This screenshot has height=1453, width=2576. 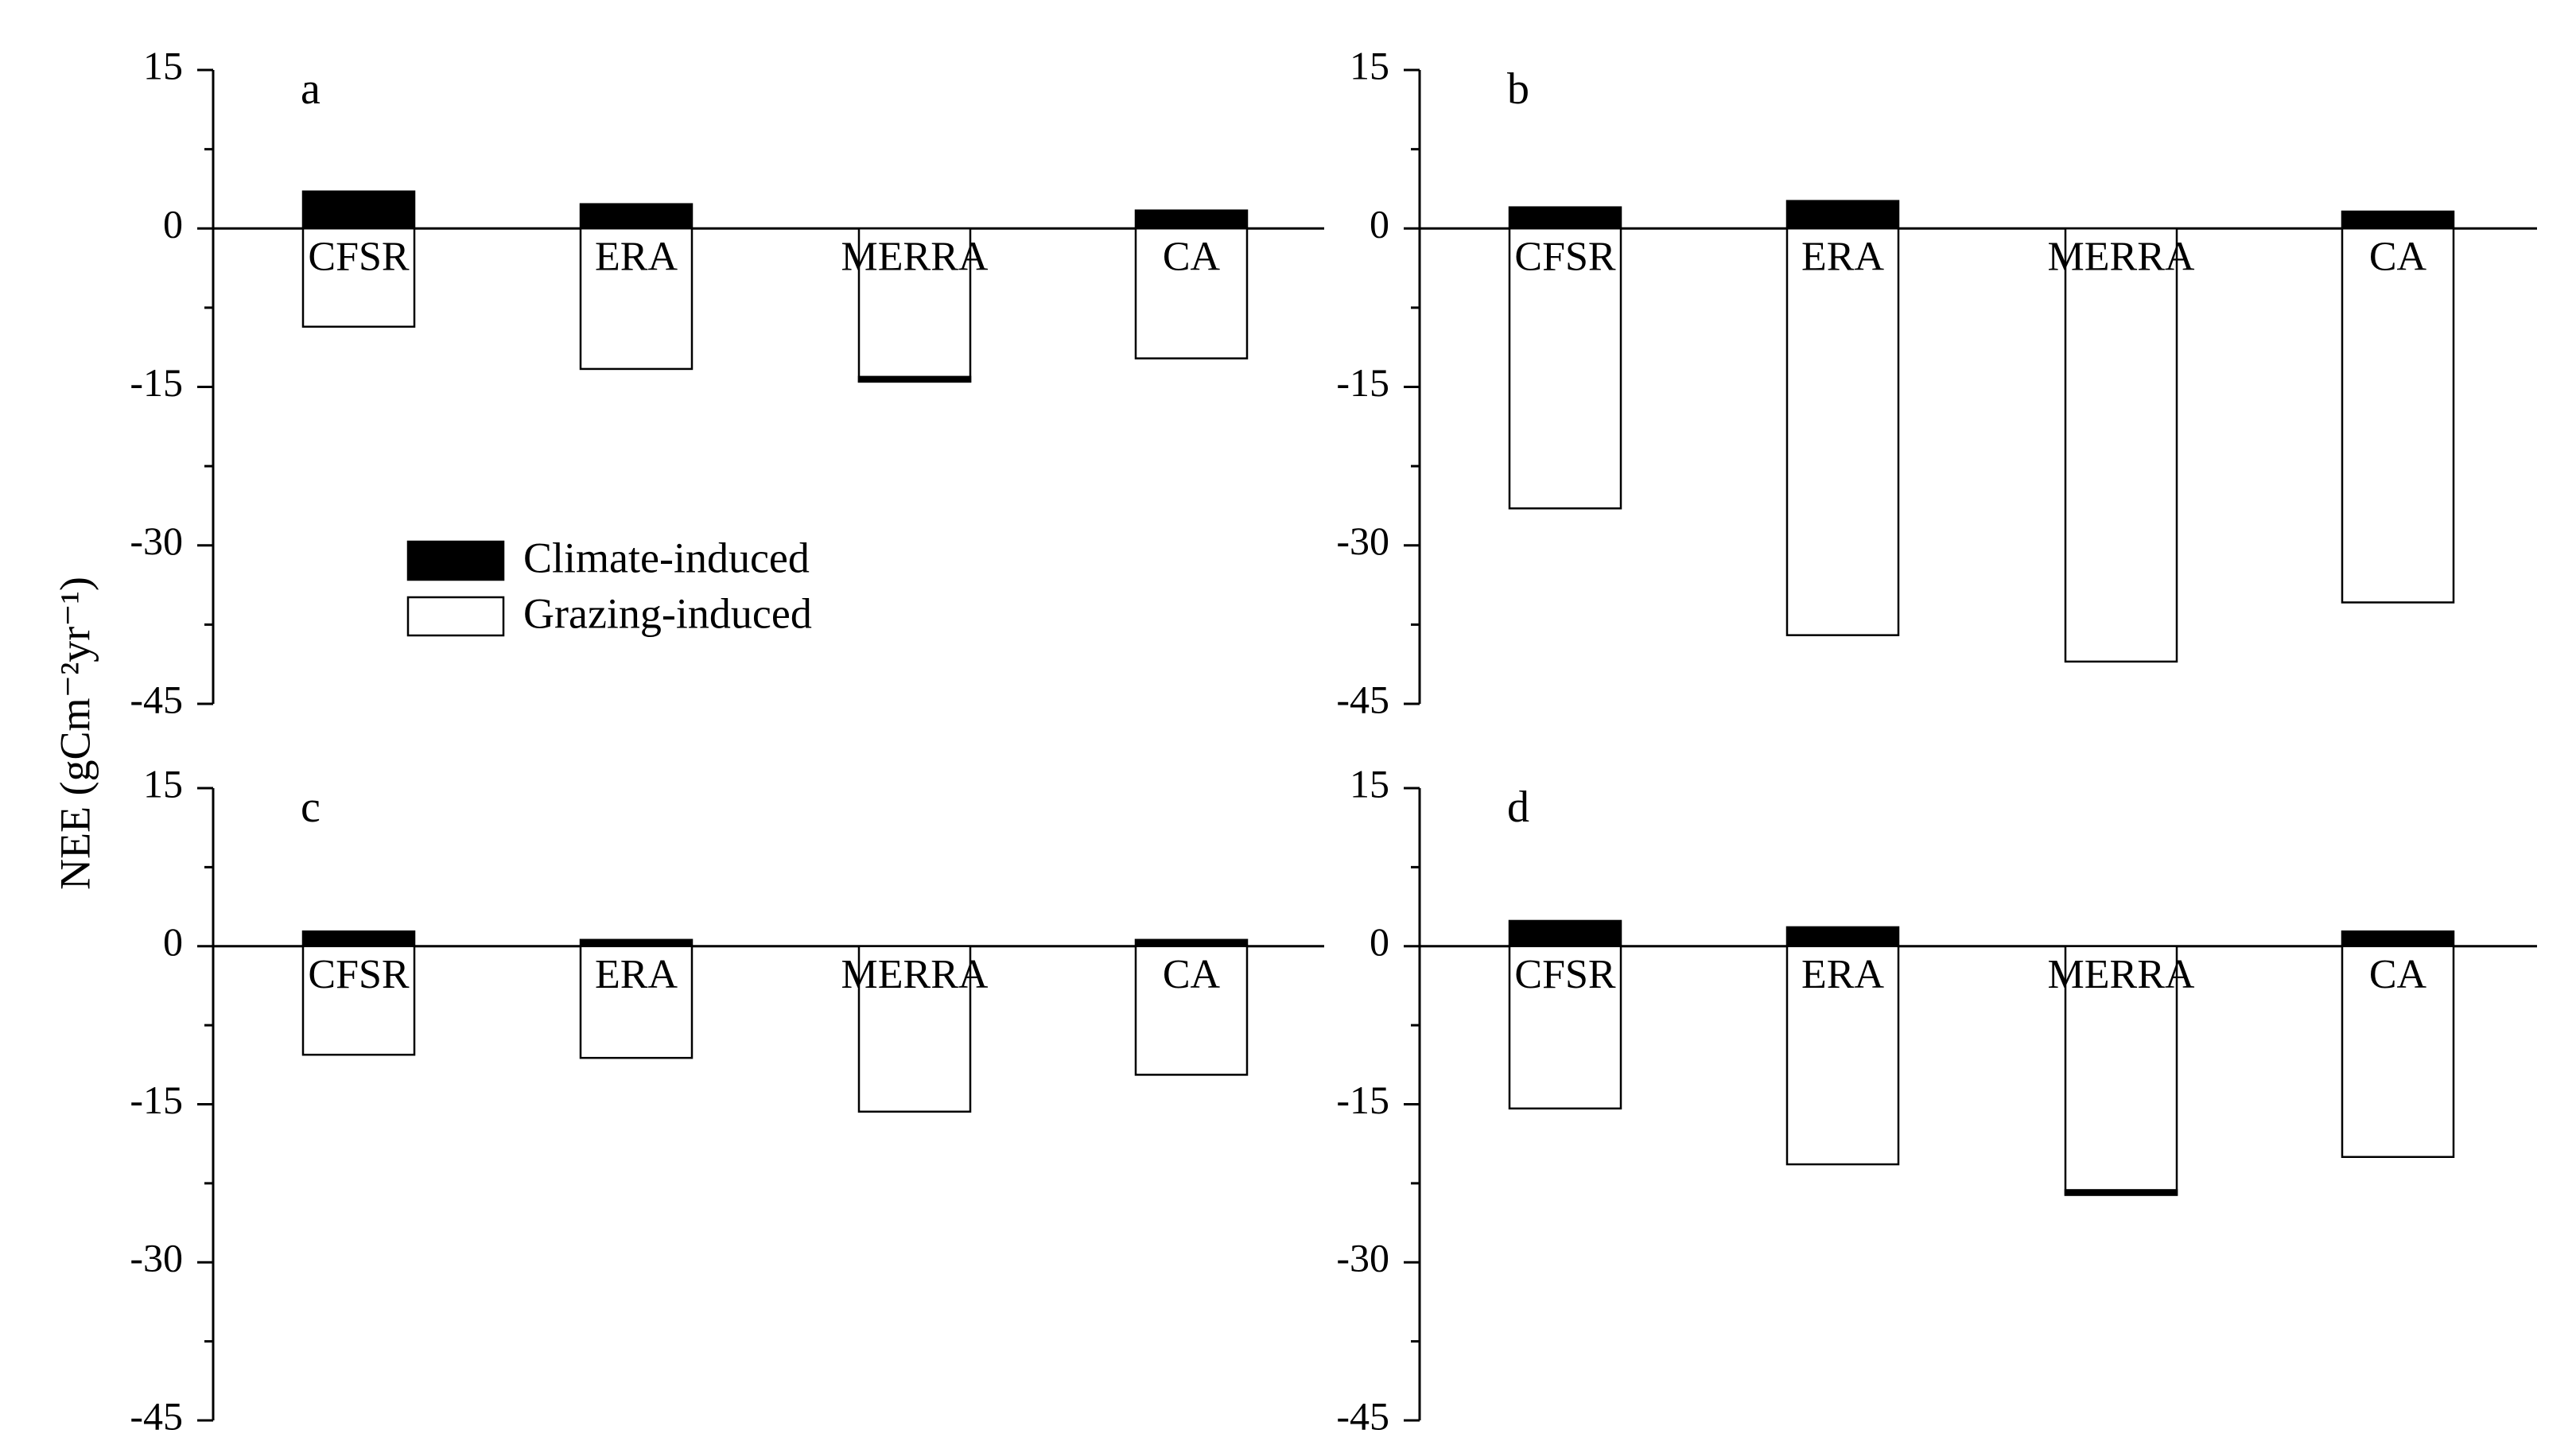 What do you see at coordinates (311, 89) in the screenshot?
I see `panel-letter: a` at bounding box center [311, 89].